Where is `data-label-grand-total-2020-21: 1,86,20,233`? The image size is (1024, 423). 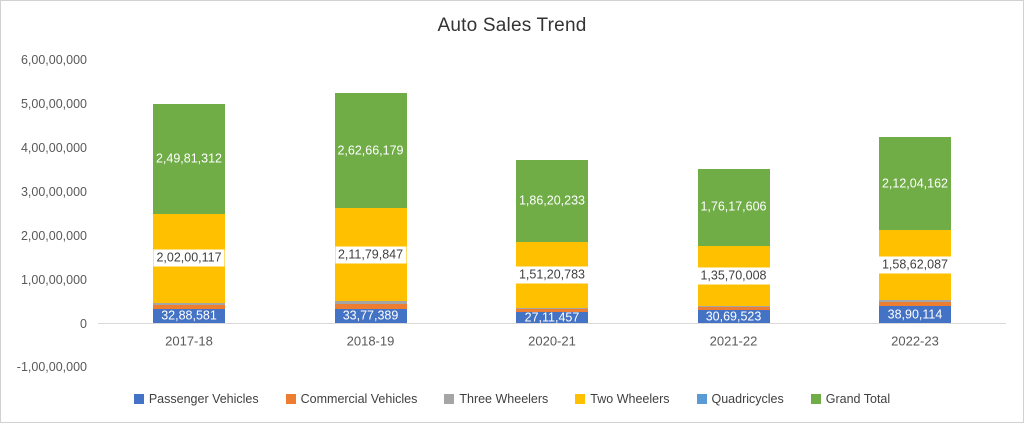
data-label-grand-total-2020-21: 1,86,20,233 is located at coordinates (552, 200).